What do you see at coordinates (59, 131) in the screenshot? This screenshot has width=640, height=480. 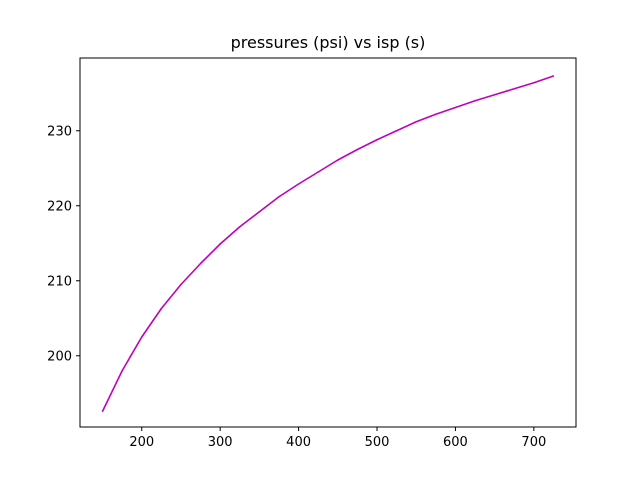 I see `y-tick-label: 230` at bounding box center [59, 131].